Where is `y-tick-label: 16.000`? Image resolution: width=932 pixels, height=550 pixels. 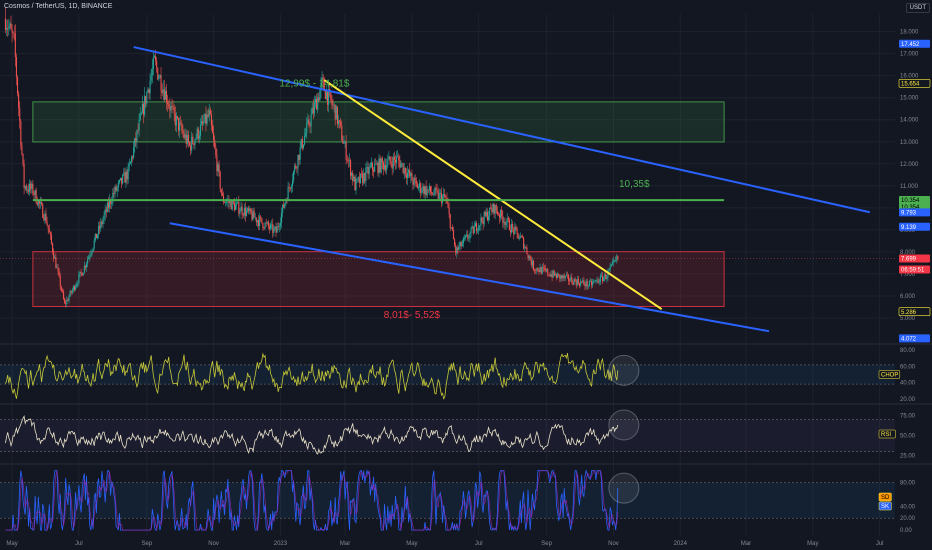
y-tick-label: 16.000 is located at coordinates (909, 77).